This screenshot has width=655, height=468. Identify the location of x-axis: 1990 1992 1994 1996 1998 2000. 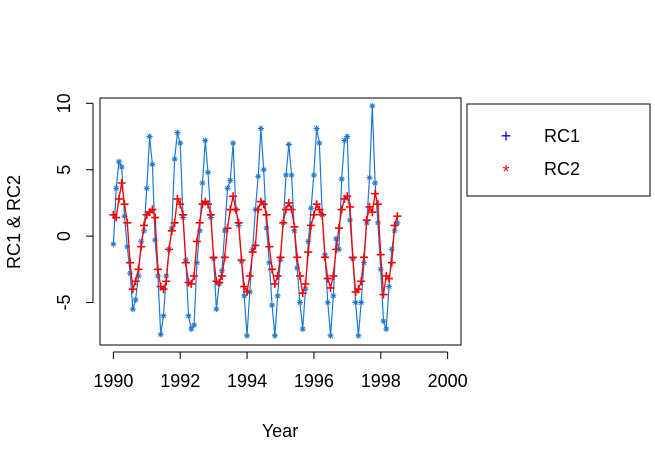
(280, 371).